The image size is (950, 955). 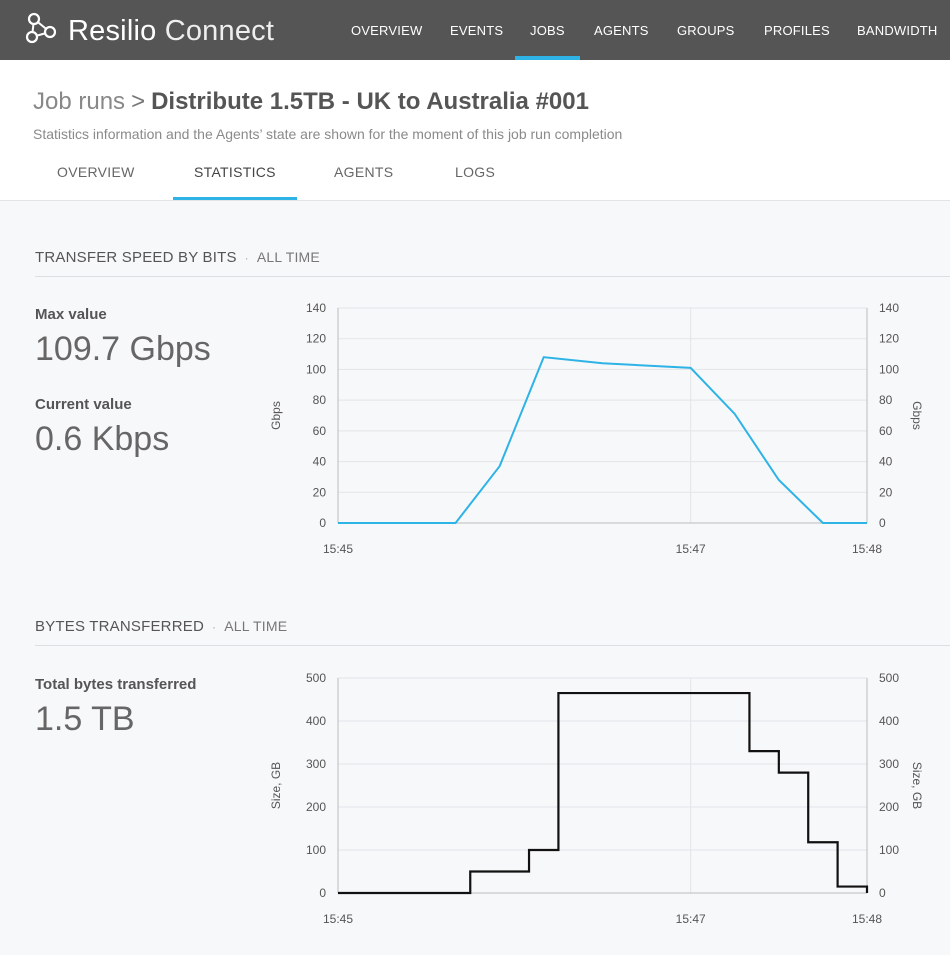 I want to click on tab-overview: OVERVIEW, so click(x=96, y=172).